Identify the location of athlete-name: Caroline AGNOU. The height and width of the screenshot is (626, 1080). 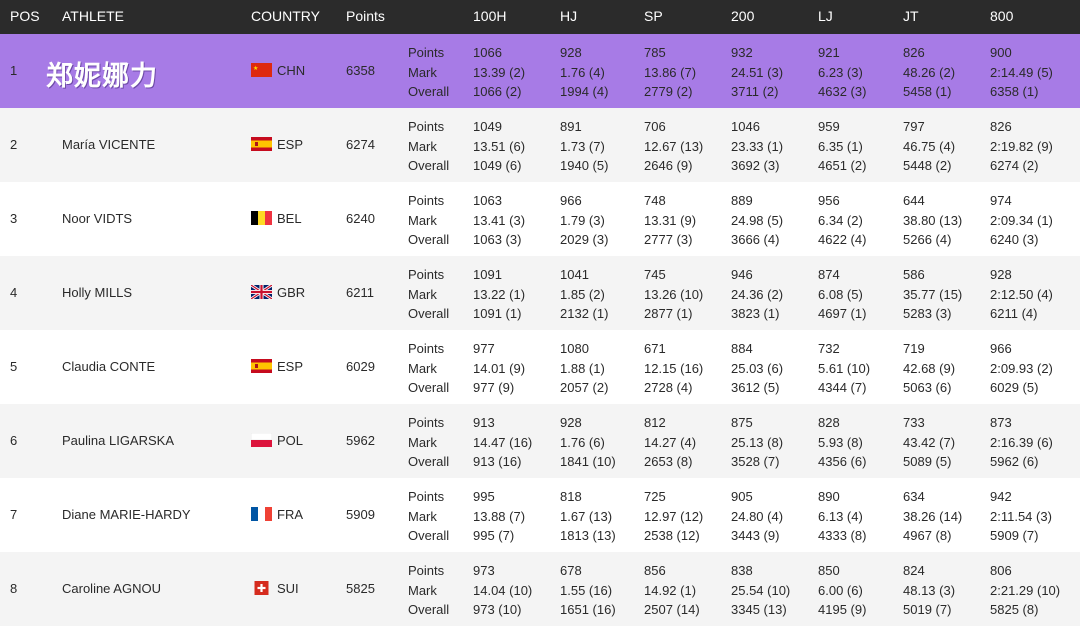
(111, 588).